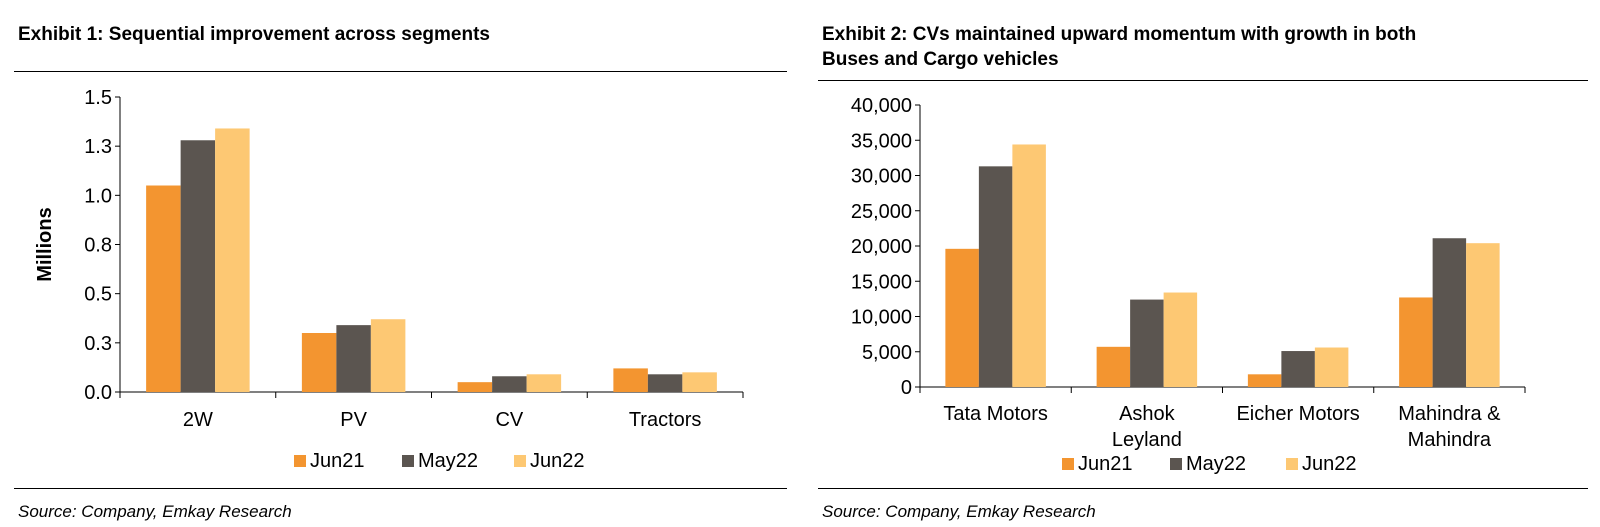 The height and width of the screenshot is (527, 1600). What do you see at coordinates (163, 288) in the screenshot?
I see `bar-jun21-2w` at bounding box center [163, 288].